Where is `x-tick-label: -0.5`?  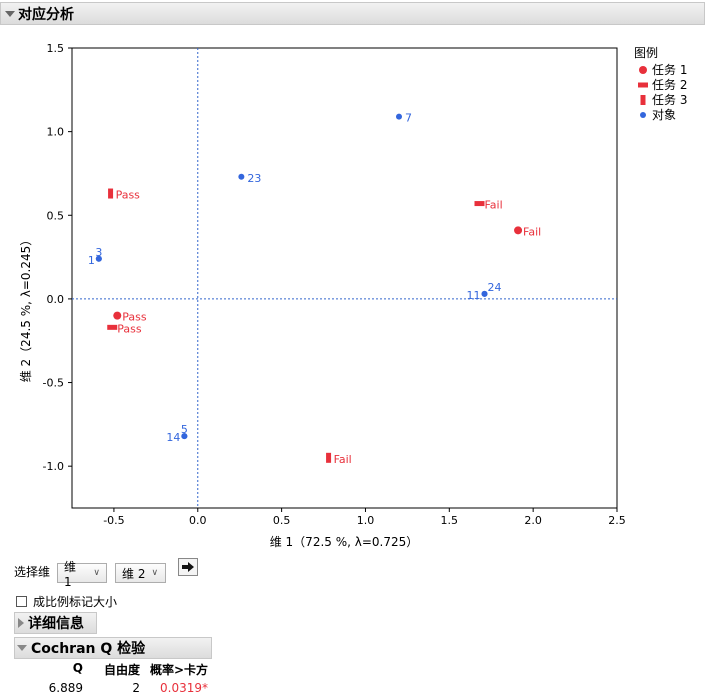
x-tick-label: -0.5 is located at coordinates (113, 520).